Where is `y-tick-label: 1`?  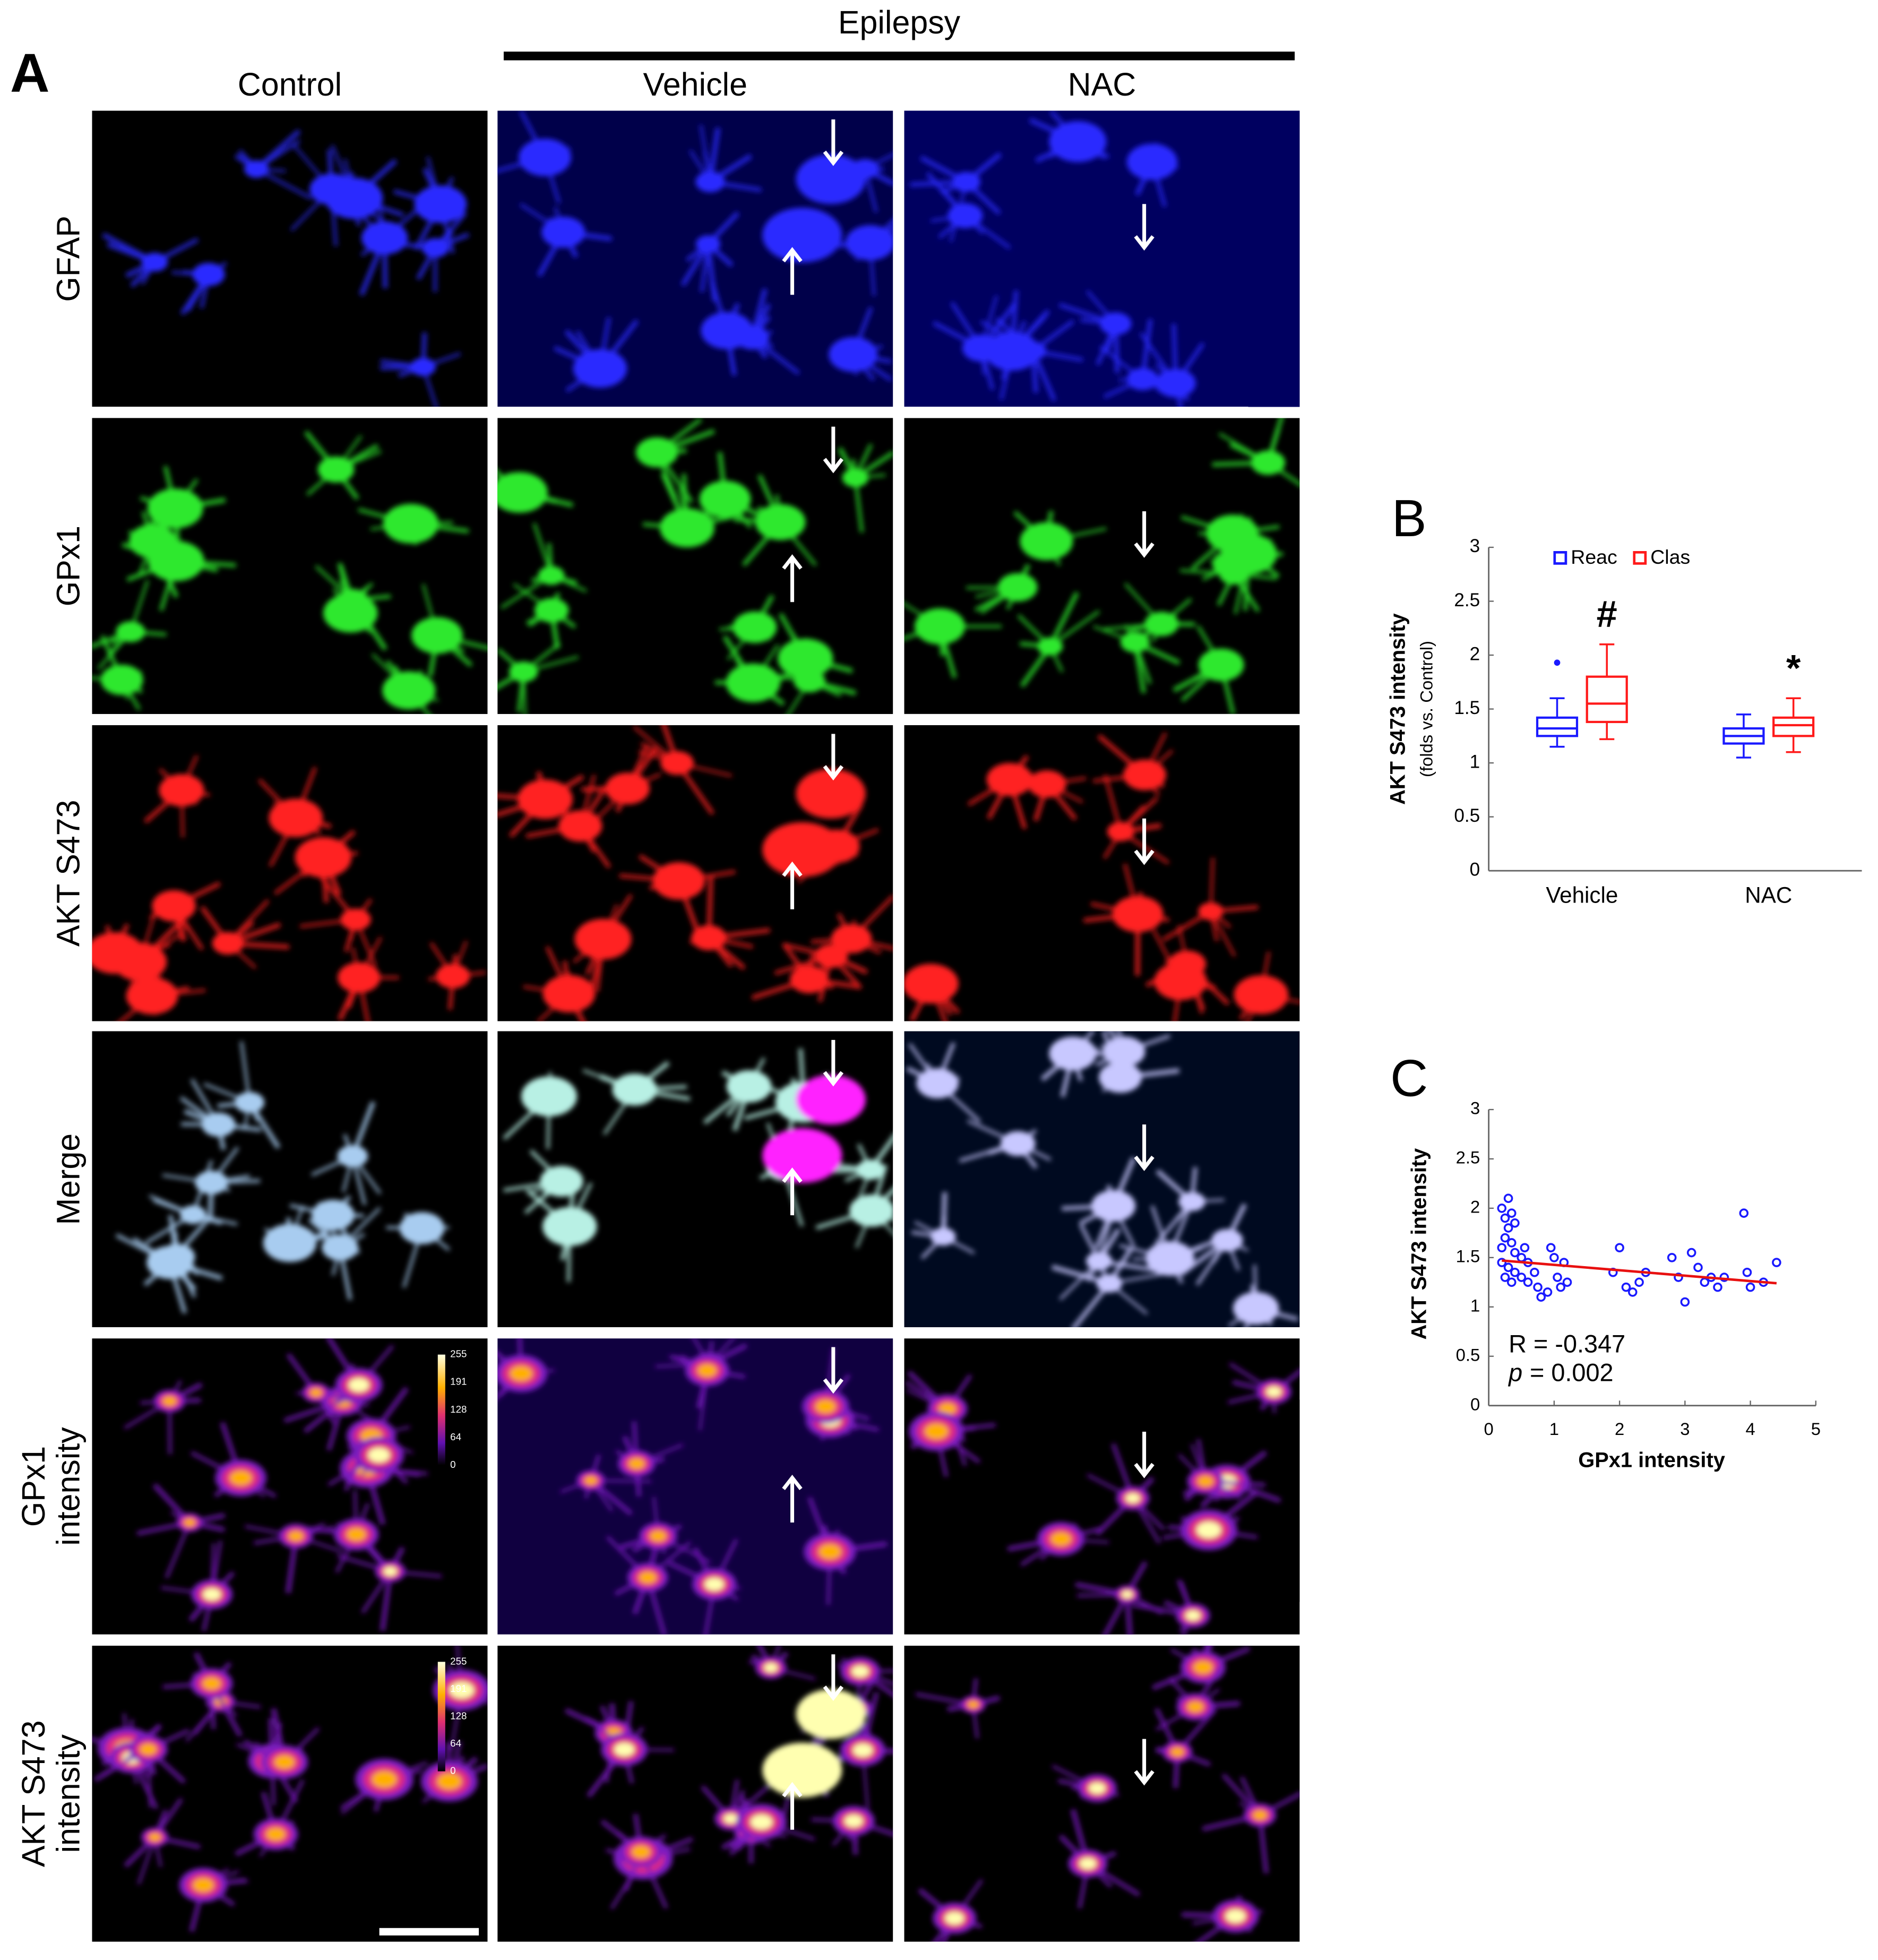
y-tick-label: 1 is located at coordinates (1475, 761).